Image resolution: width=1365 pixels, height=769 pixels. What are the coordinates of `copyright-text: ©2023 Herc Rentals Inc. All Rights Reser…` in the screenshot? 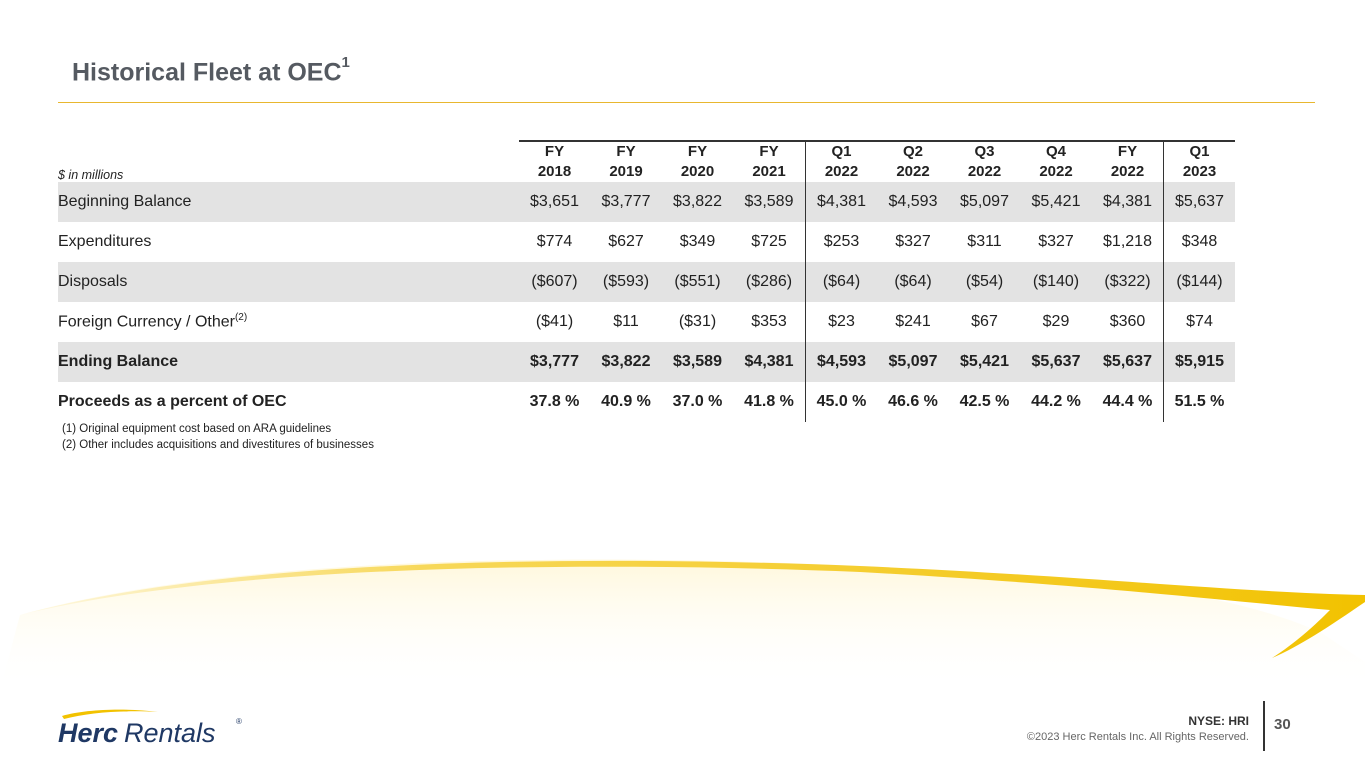 It's located at (1137, 737).